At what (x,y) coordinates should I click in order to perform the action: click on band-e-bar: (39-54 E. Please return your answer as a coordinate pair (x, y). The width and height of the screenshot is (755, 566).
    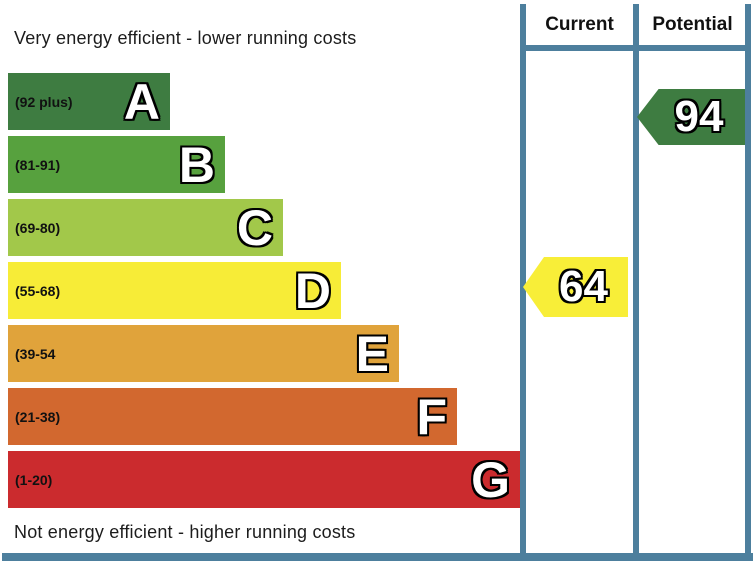
    Looking at the image, I should click on (203, 353).